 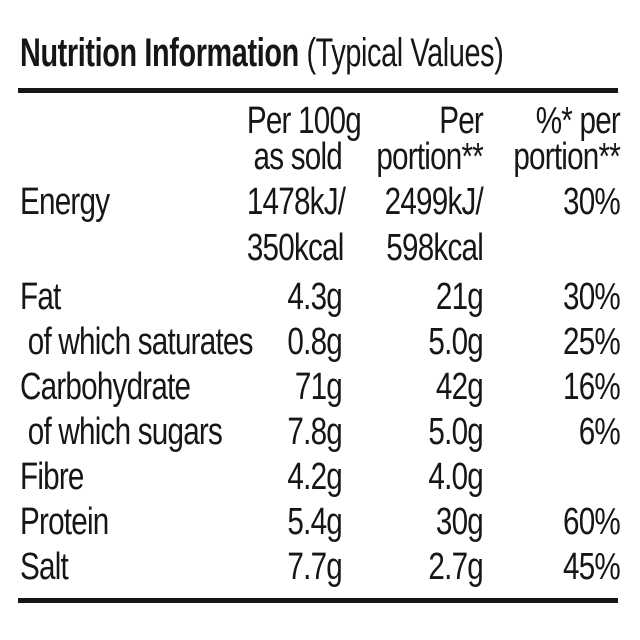 I want to click on per-100g-value-text: 4.2g, so click(x=314, y=477).